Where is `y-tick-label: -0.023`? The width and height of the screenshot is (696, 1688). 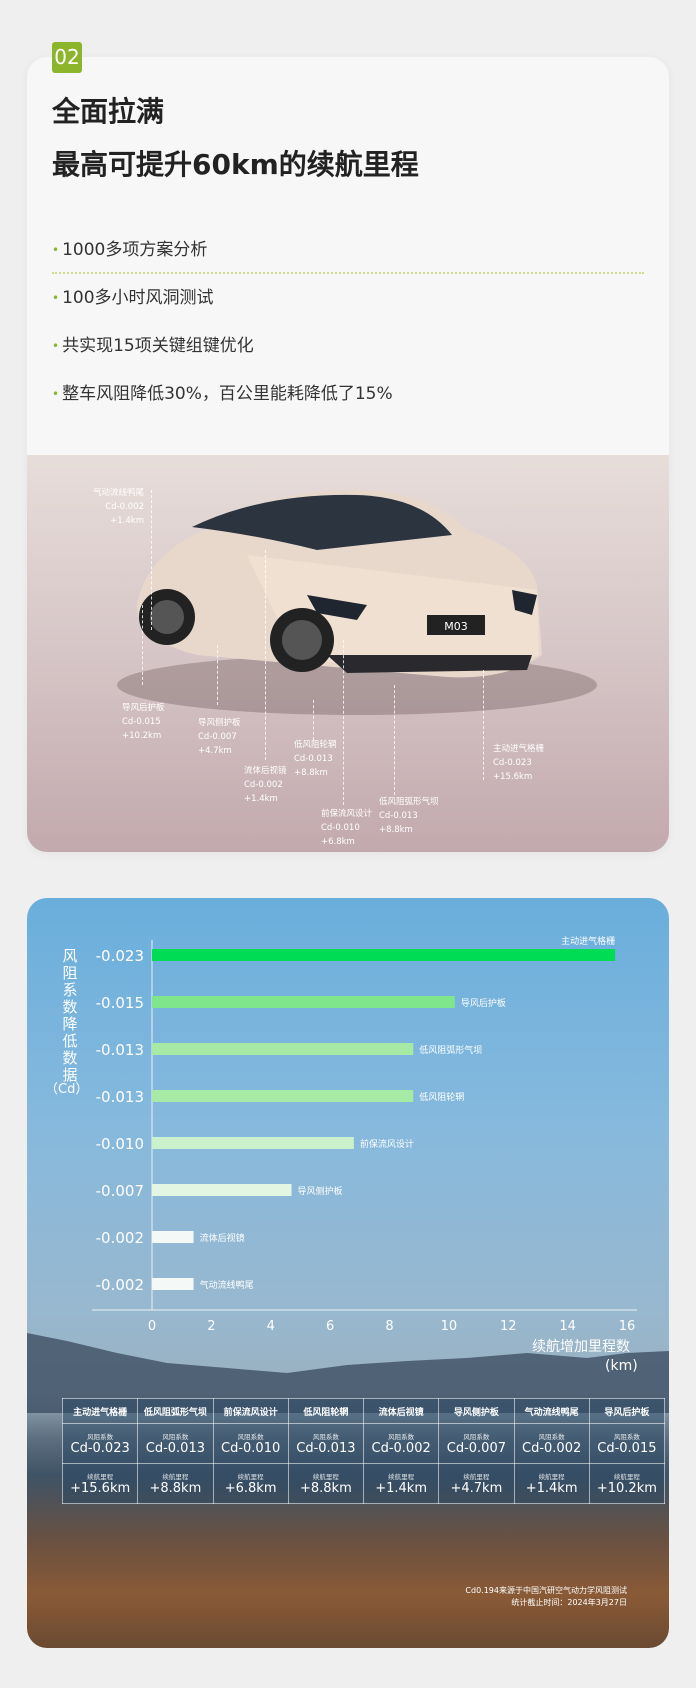 y-tick-label: -0.023 is located at coordinates (120, 956).